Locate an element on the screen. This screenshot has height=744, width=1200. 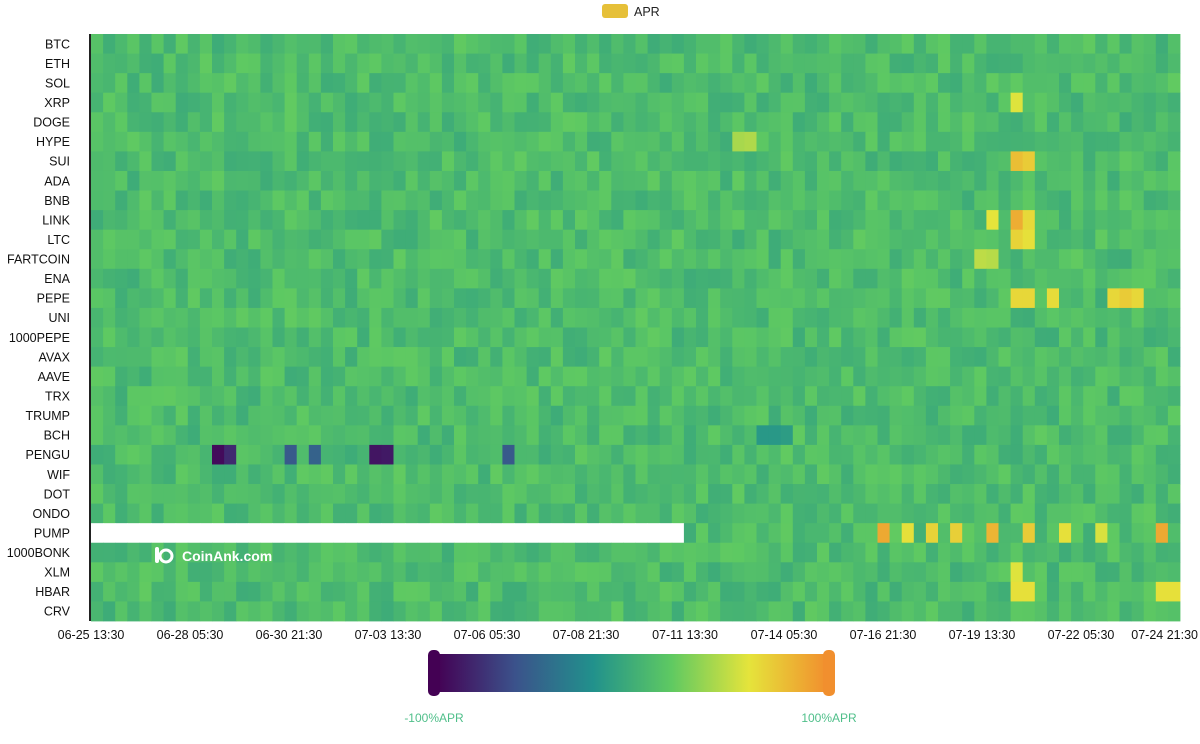
visual-map-min-handle is located at coordinates (434, 673).